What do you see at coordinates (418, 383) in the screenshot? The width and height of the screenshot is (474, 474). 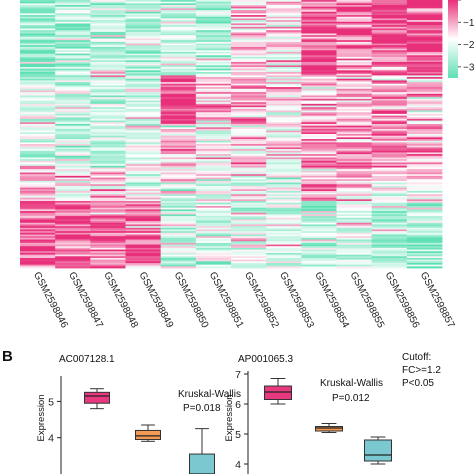 I see `cutoff-p: P<0.05` at bounding box center [418, 383].